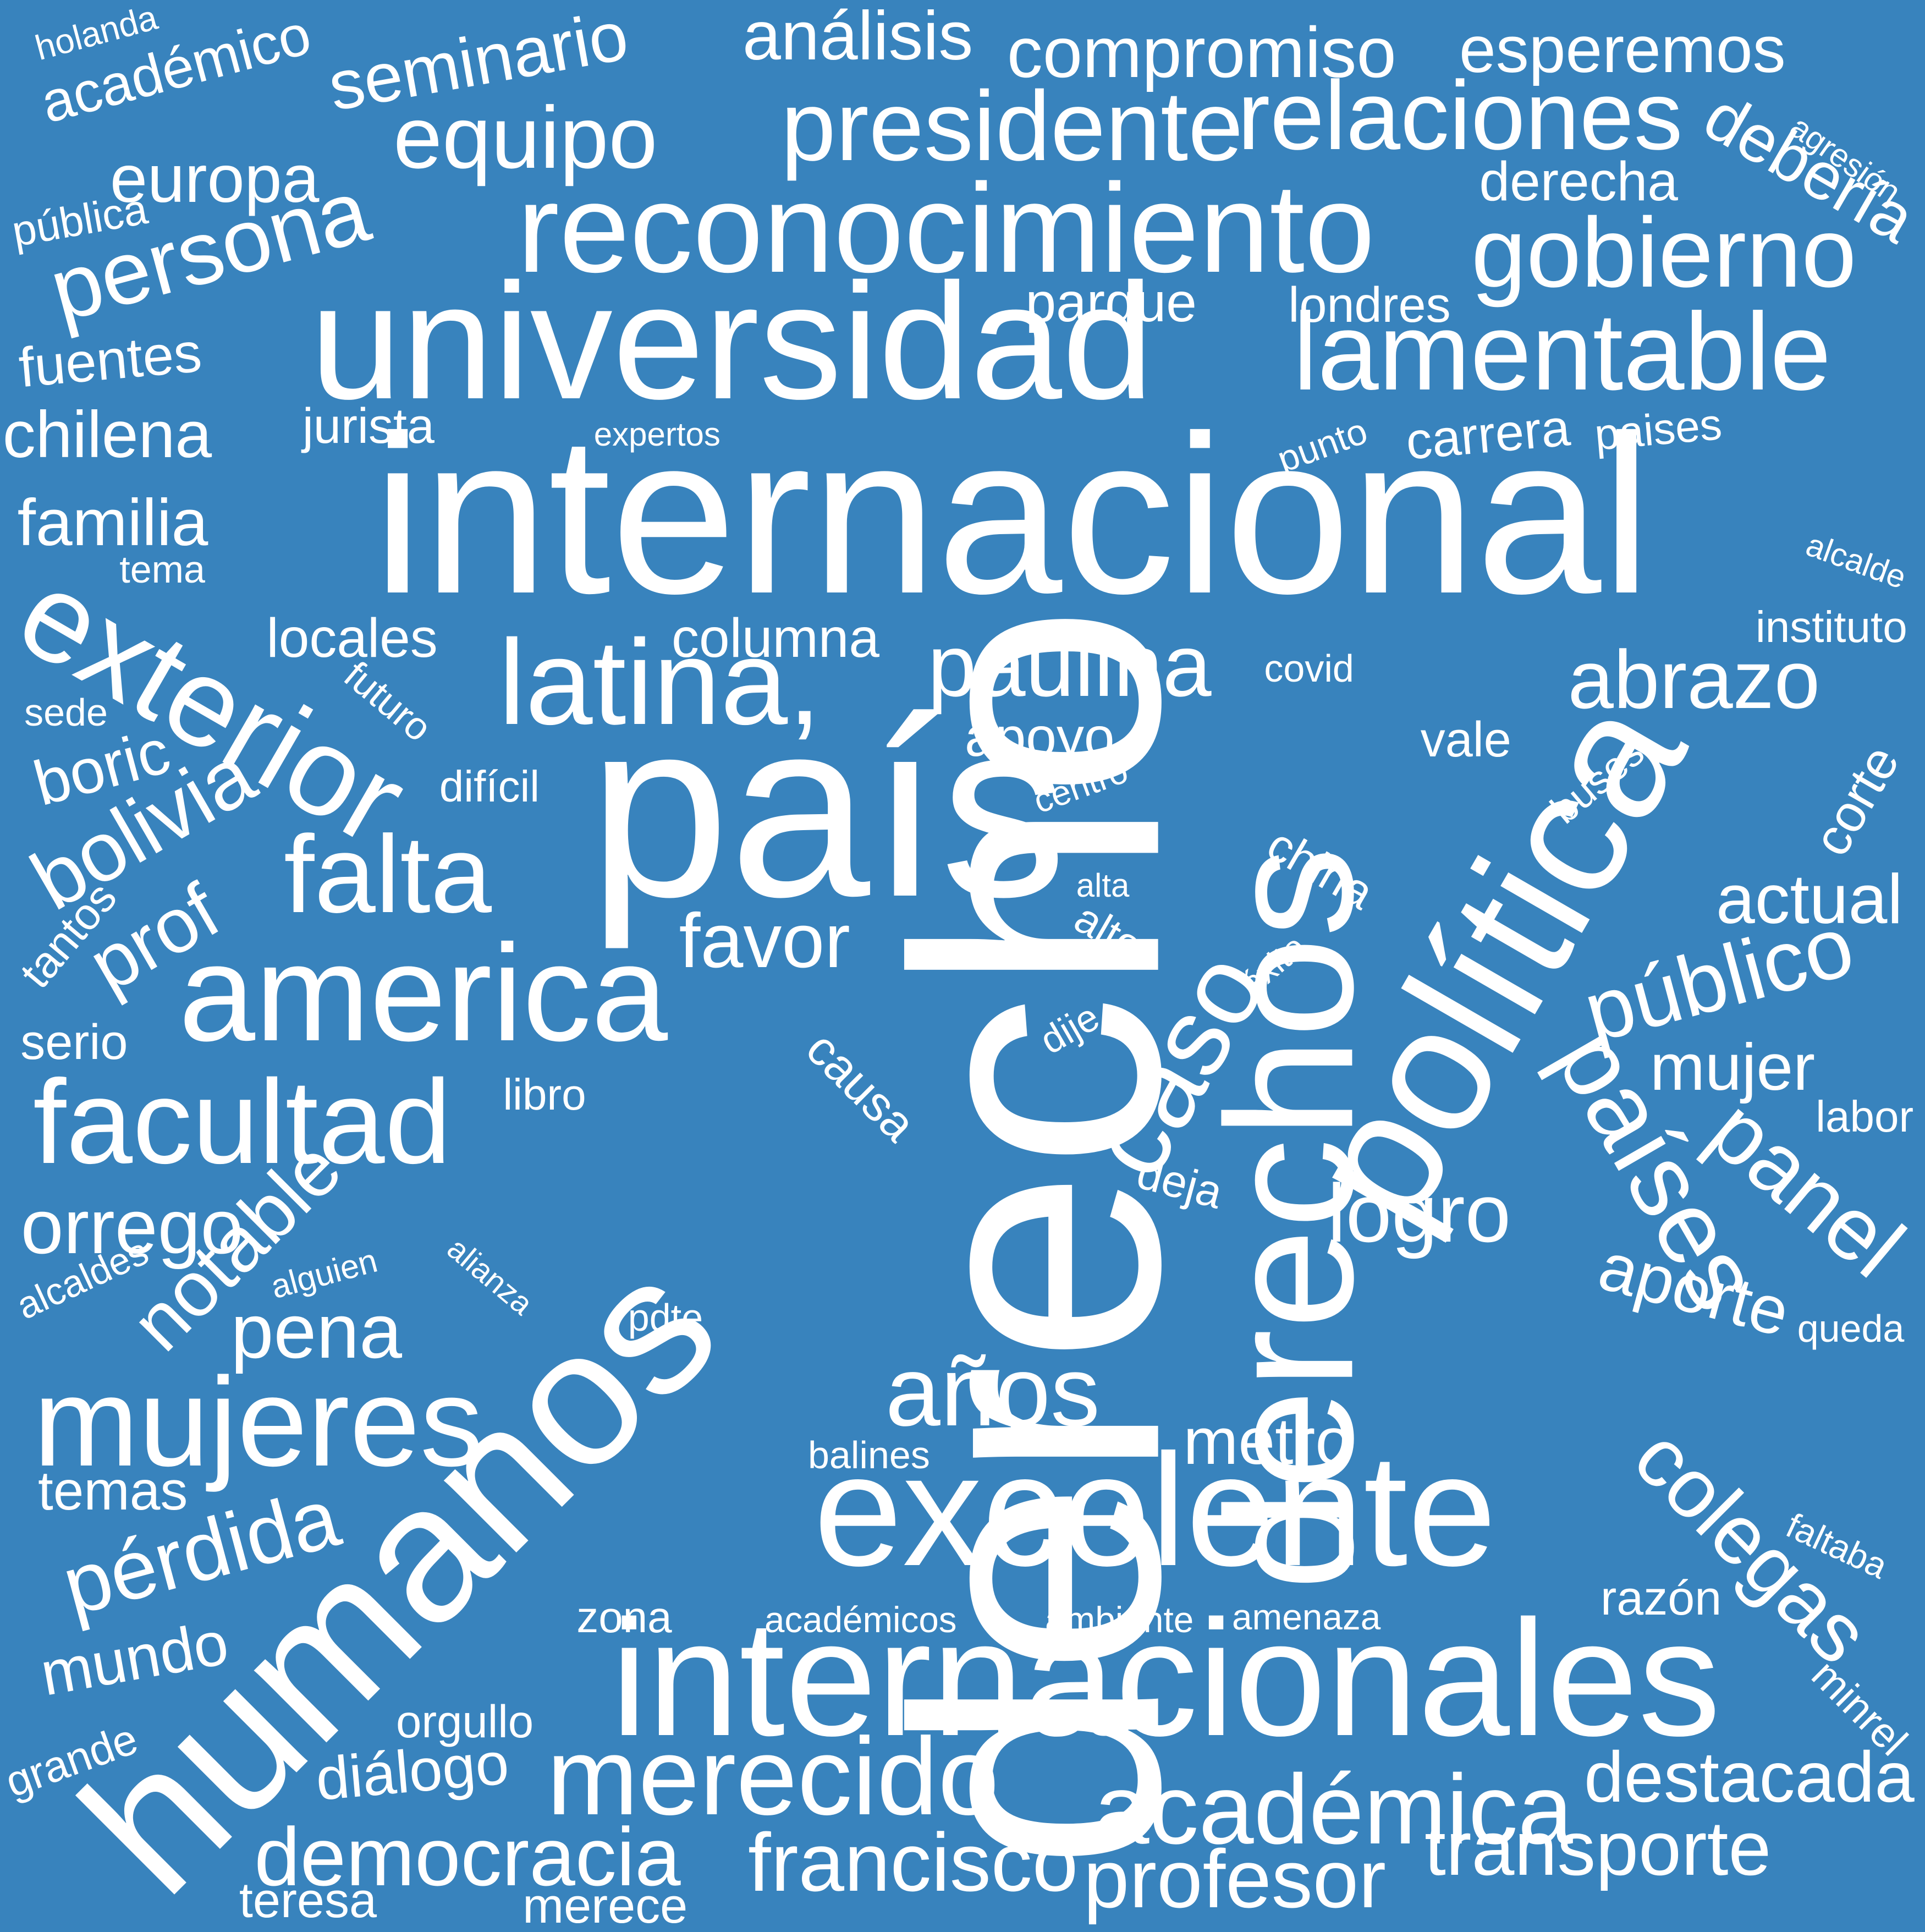 Image resolution: width=1925 pixels, height=1932 pixels. I want to click on word-labor: labor, so click(1865, 1116).